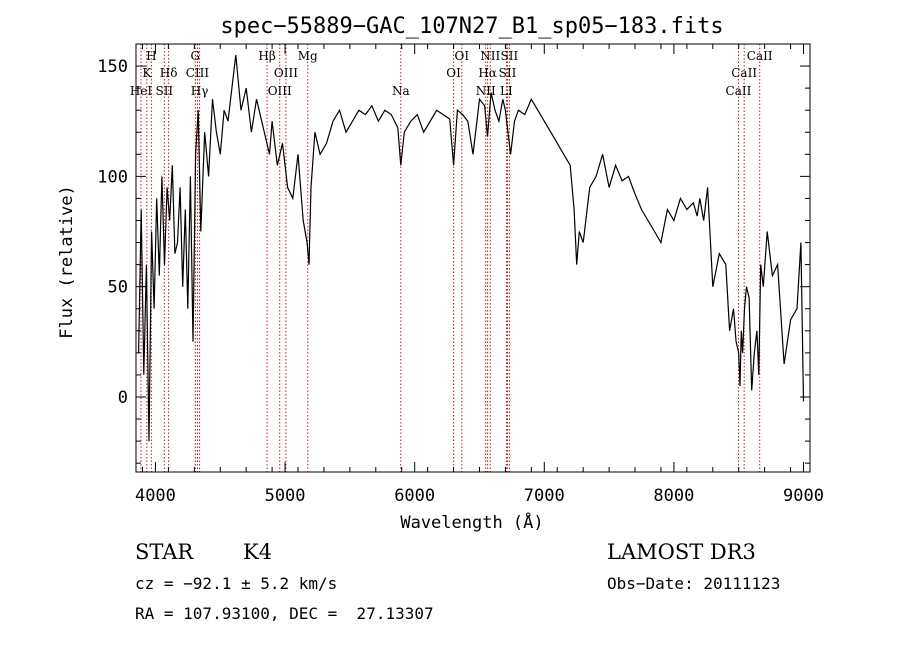  What do you see at coordinates (266, 56) in the screenshot?
I see `spectral-line-label: Hβ` at bounding box center [266, 56].